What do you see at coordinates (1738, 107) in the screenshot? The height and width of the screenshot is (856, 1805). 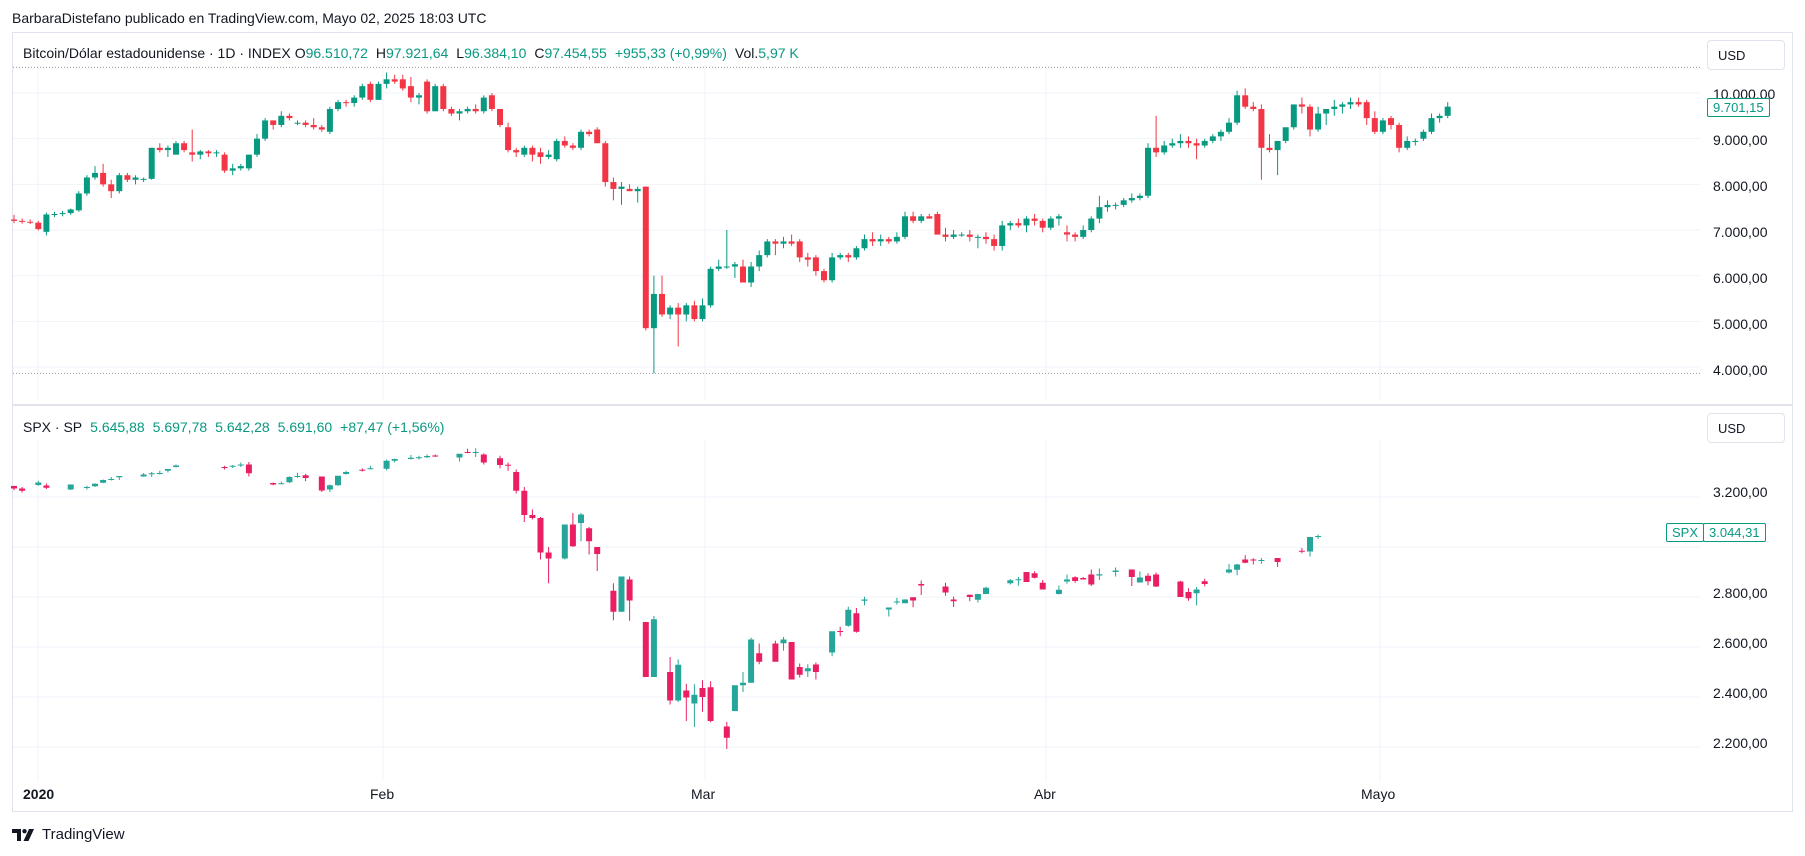 I see `btc-last-price-tag: 9.701,15` at bounding box center [1738, 107].